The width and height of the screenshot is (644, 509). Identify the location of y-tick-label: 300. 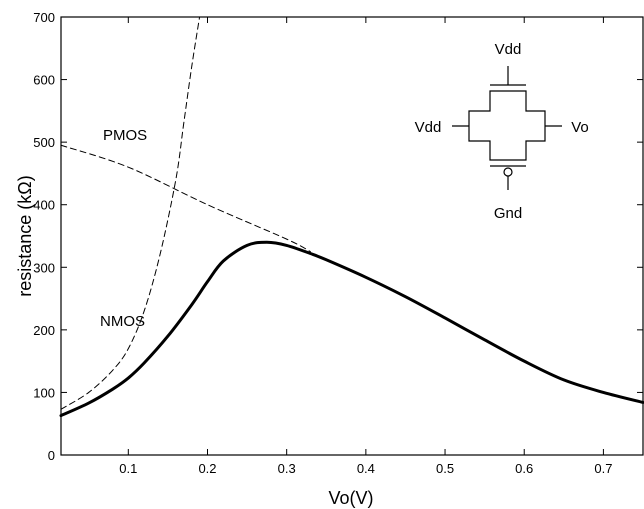
(44, 267).